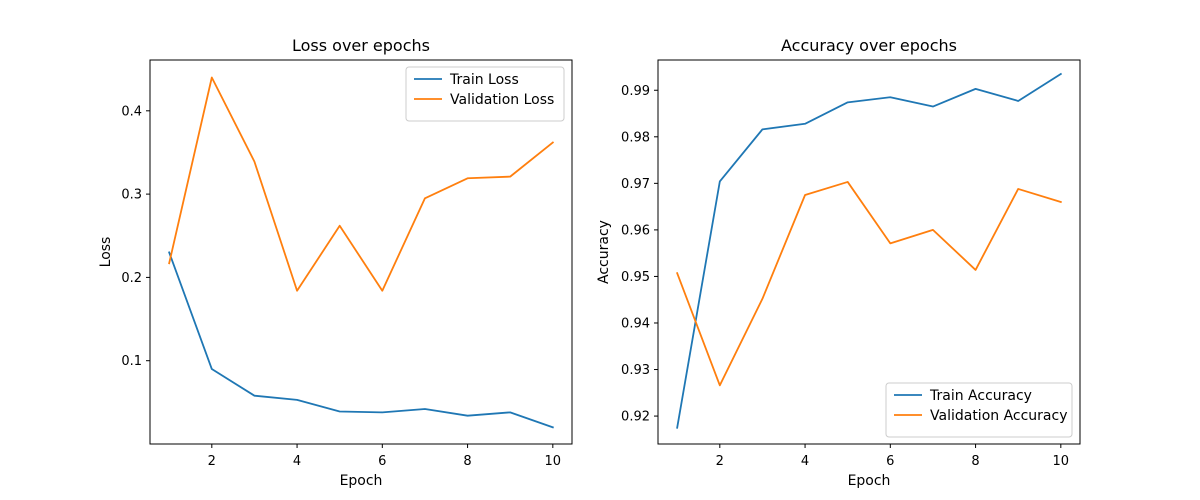 This screenshot has width=1200, height=500. Describe the element at coordinates (131, 278) in the screenshot. I see `chart-1-y-tick-label: 0.2` at that location.